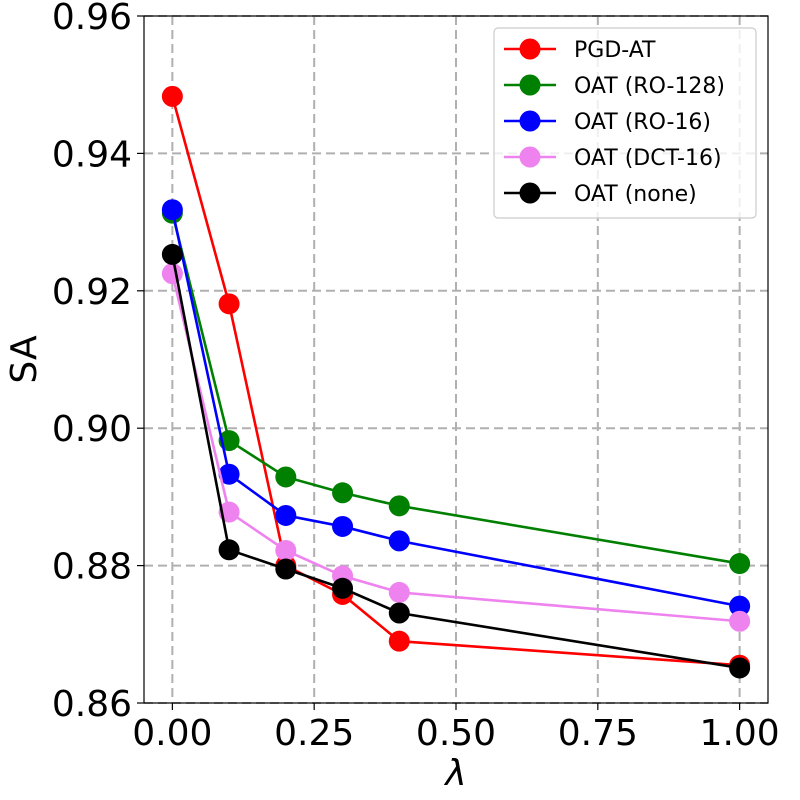 This screenshot has width=800, height=800. I want to click on legend-item: OAT (none), so click(600, 194).